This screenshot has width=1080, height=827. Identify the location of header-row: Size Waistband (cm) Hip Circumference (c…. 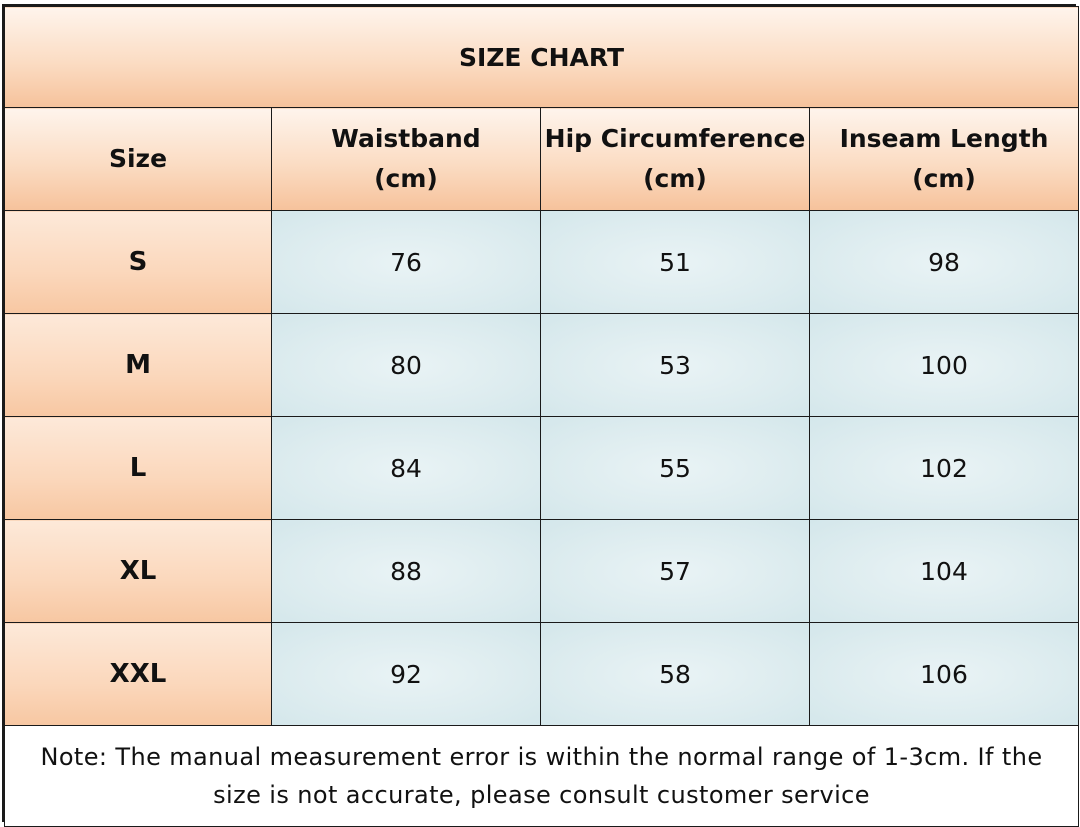
(542, 159).